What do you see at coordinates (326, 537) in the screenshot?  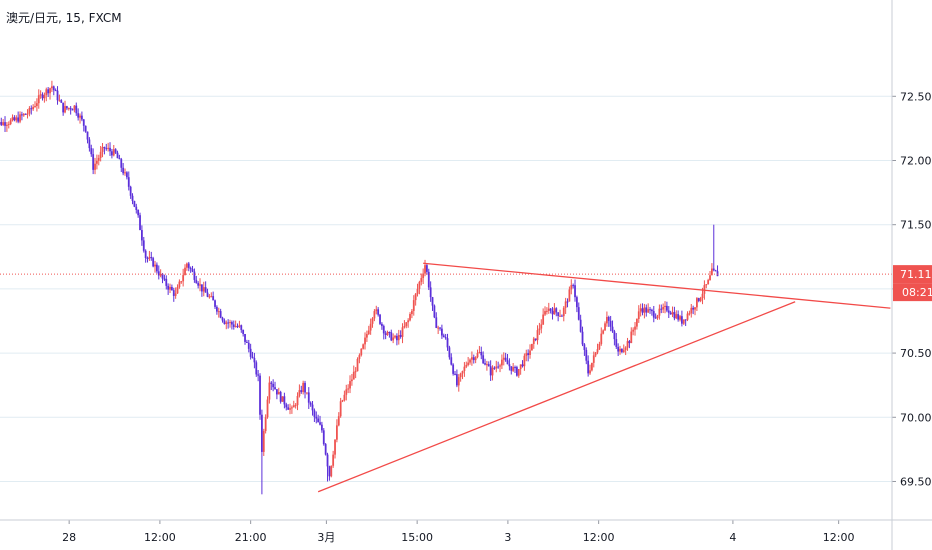 I see `x-tick-label: 3月` at bounding box center [326, 537].